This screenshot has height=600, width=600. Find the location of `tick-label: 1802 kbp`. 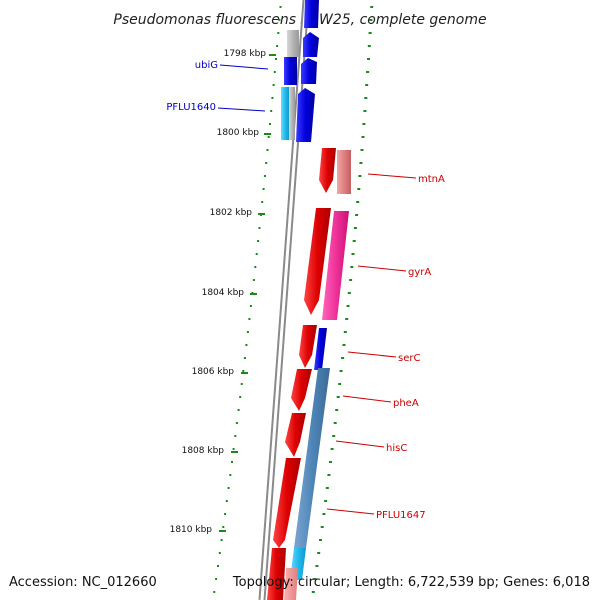

tick-label: 1802 kbp is located at coordinates (231, 213).